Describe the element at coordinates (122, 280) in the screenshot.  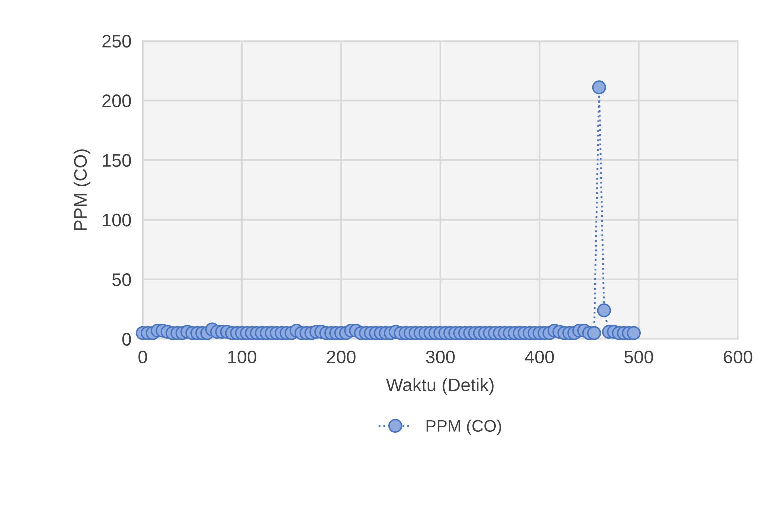
I see `y-tick-label: 50` at that location.